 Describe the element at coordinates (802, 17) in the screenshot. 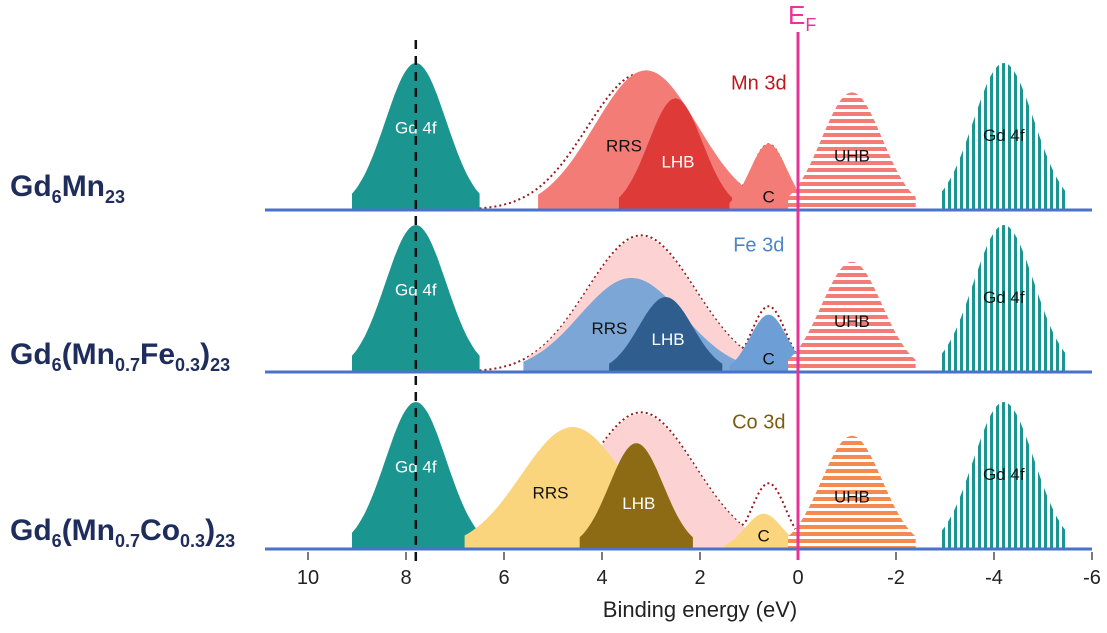

I see `fermi-level-label: EF` at that location.